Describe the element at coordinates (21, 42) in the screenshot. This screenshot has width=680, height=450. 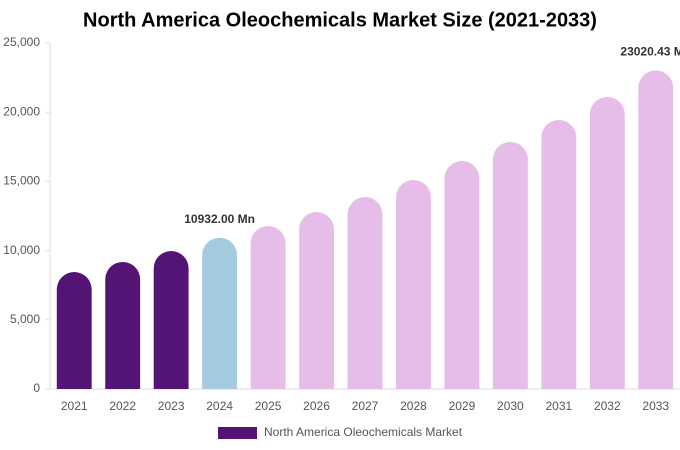
I see `y-tick-label: 25,000` at that location.